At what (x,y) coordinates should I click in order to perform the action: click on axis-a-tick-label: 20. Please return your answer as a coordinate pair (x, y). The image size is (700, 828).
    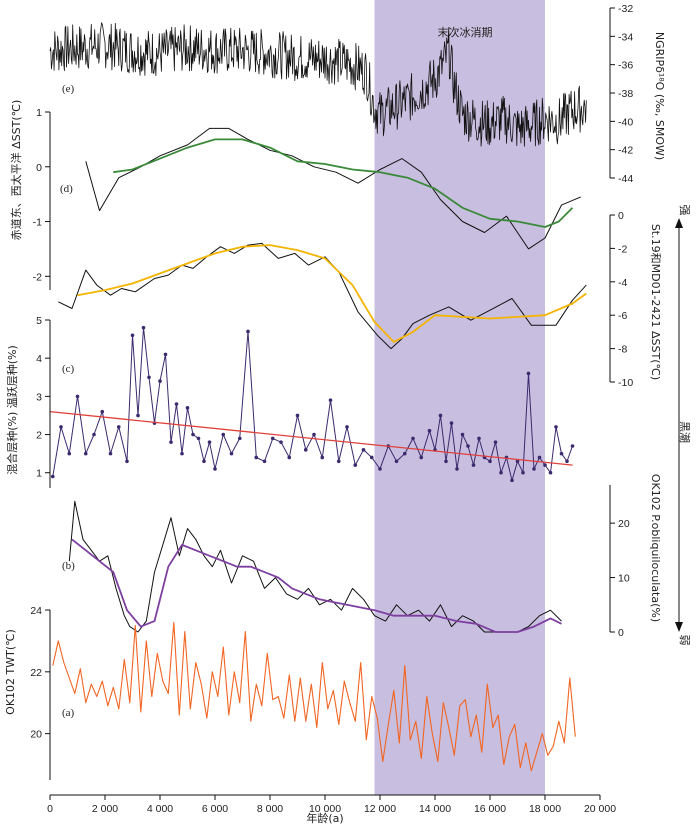
    Looking at the image, I should click on (36, 735).